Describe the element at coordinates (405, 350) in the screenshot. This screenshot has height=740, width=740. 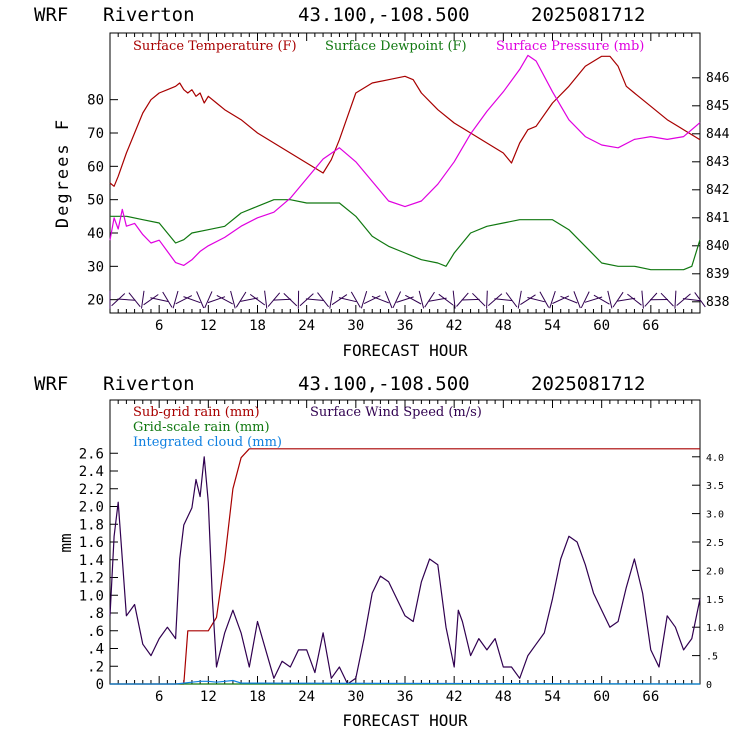
I see `panel1-x-axis-label: FORECAST HOUR` at that location.